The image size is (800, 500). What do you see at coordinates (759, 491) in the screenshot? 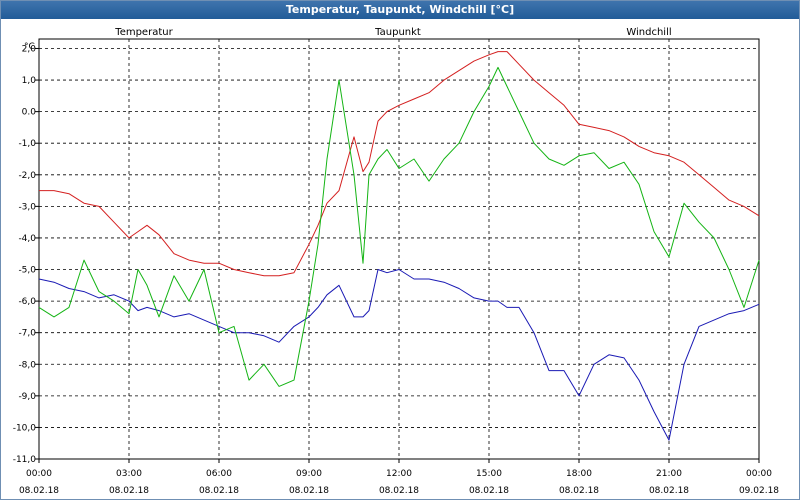
I see `x-tick-date-label: 09.02.18` at bounding box center [759, 491].